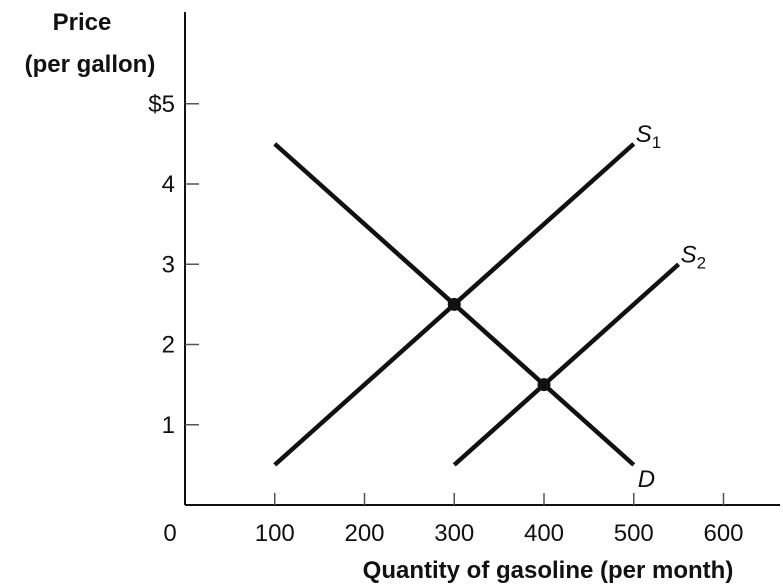  I want to click on equilibrium-points, so click(499, 344).